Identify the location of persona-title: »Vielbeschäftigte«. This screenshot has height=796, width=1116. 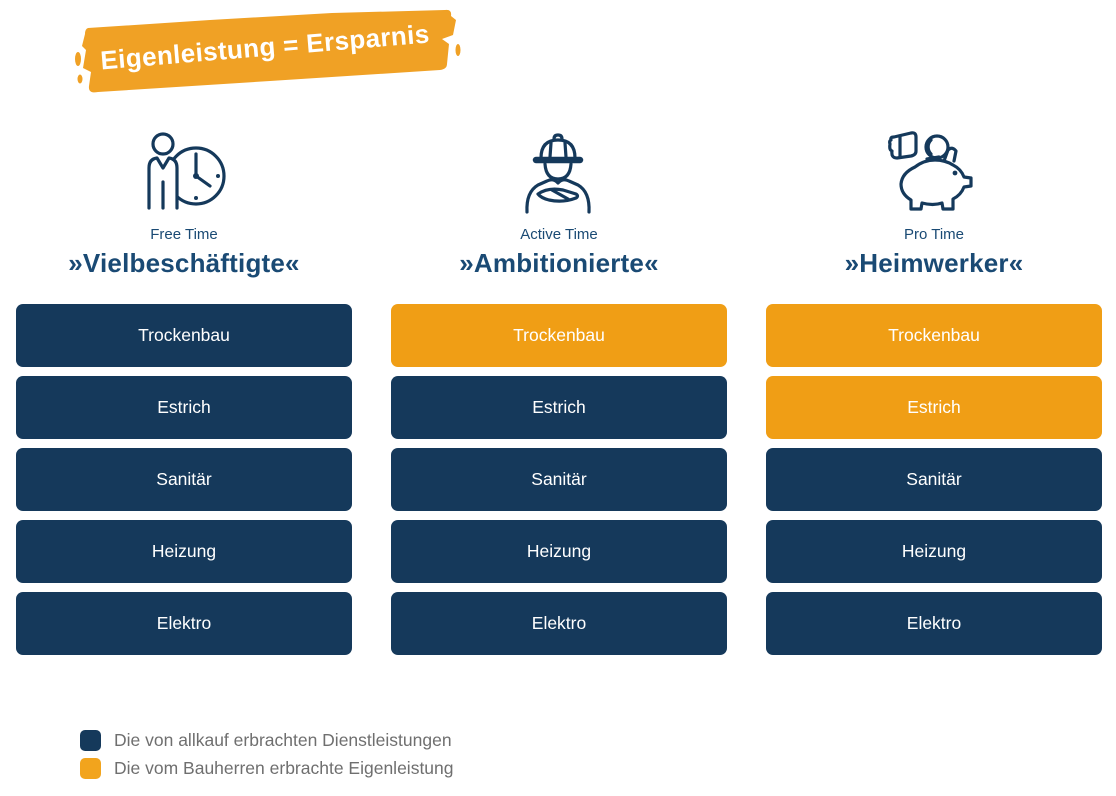
(184, 263).